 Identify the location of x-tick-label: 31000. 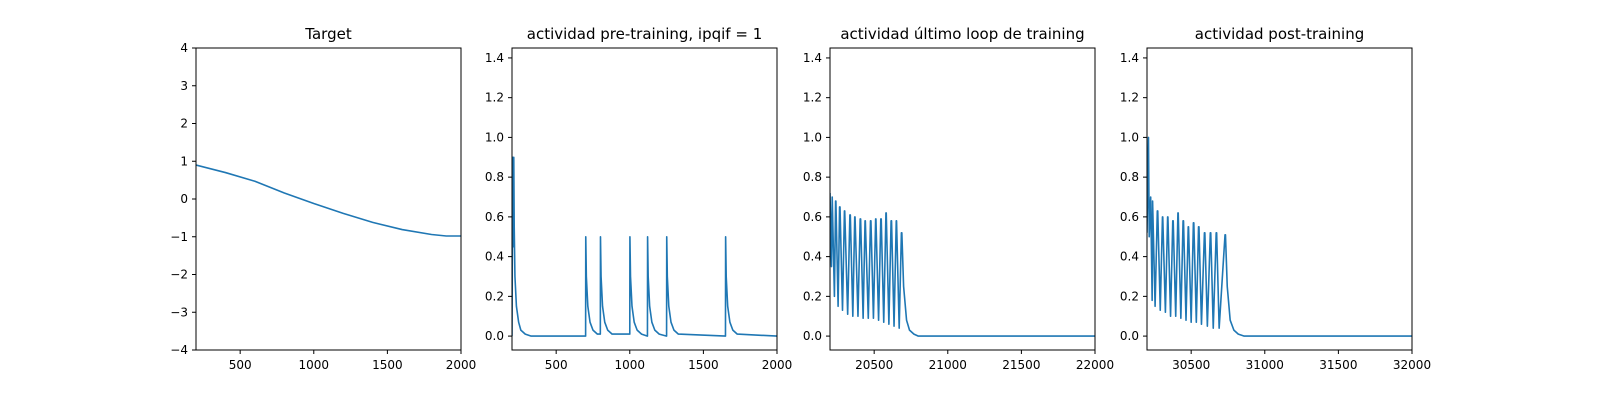
(1265, 365).